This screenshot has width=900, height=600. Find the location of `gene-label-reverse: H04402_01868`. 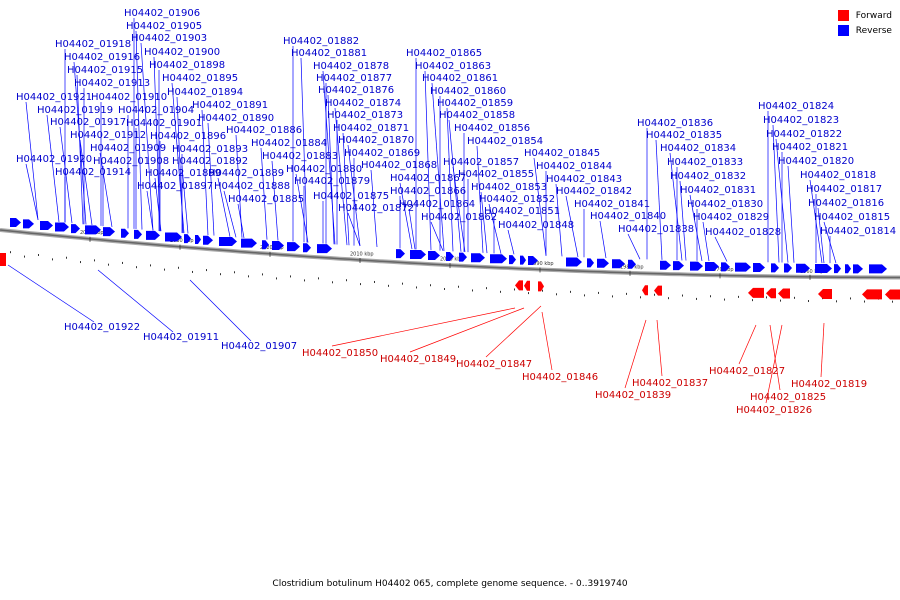

gene-label-reverse: H04402_01868 is located at coordinates (399, 165).